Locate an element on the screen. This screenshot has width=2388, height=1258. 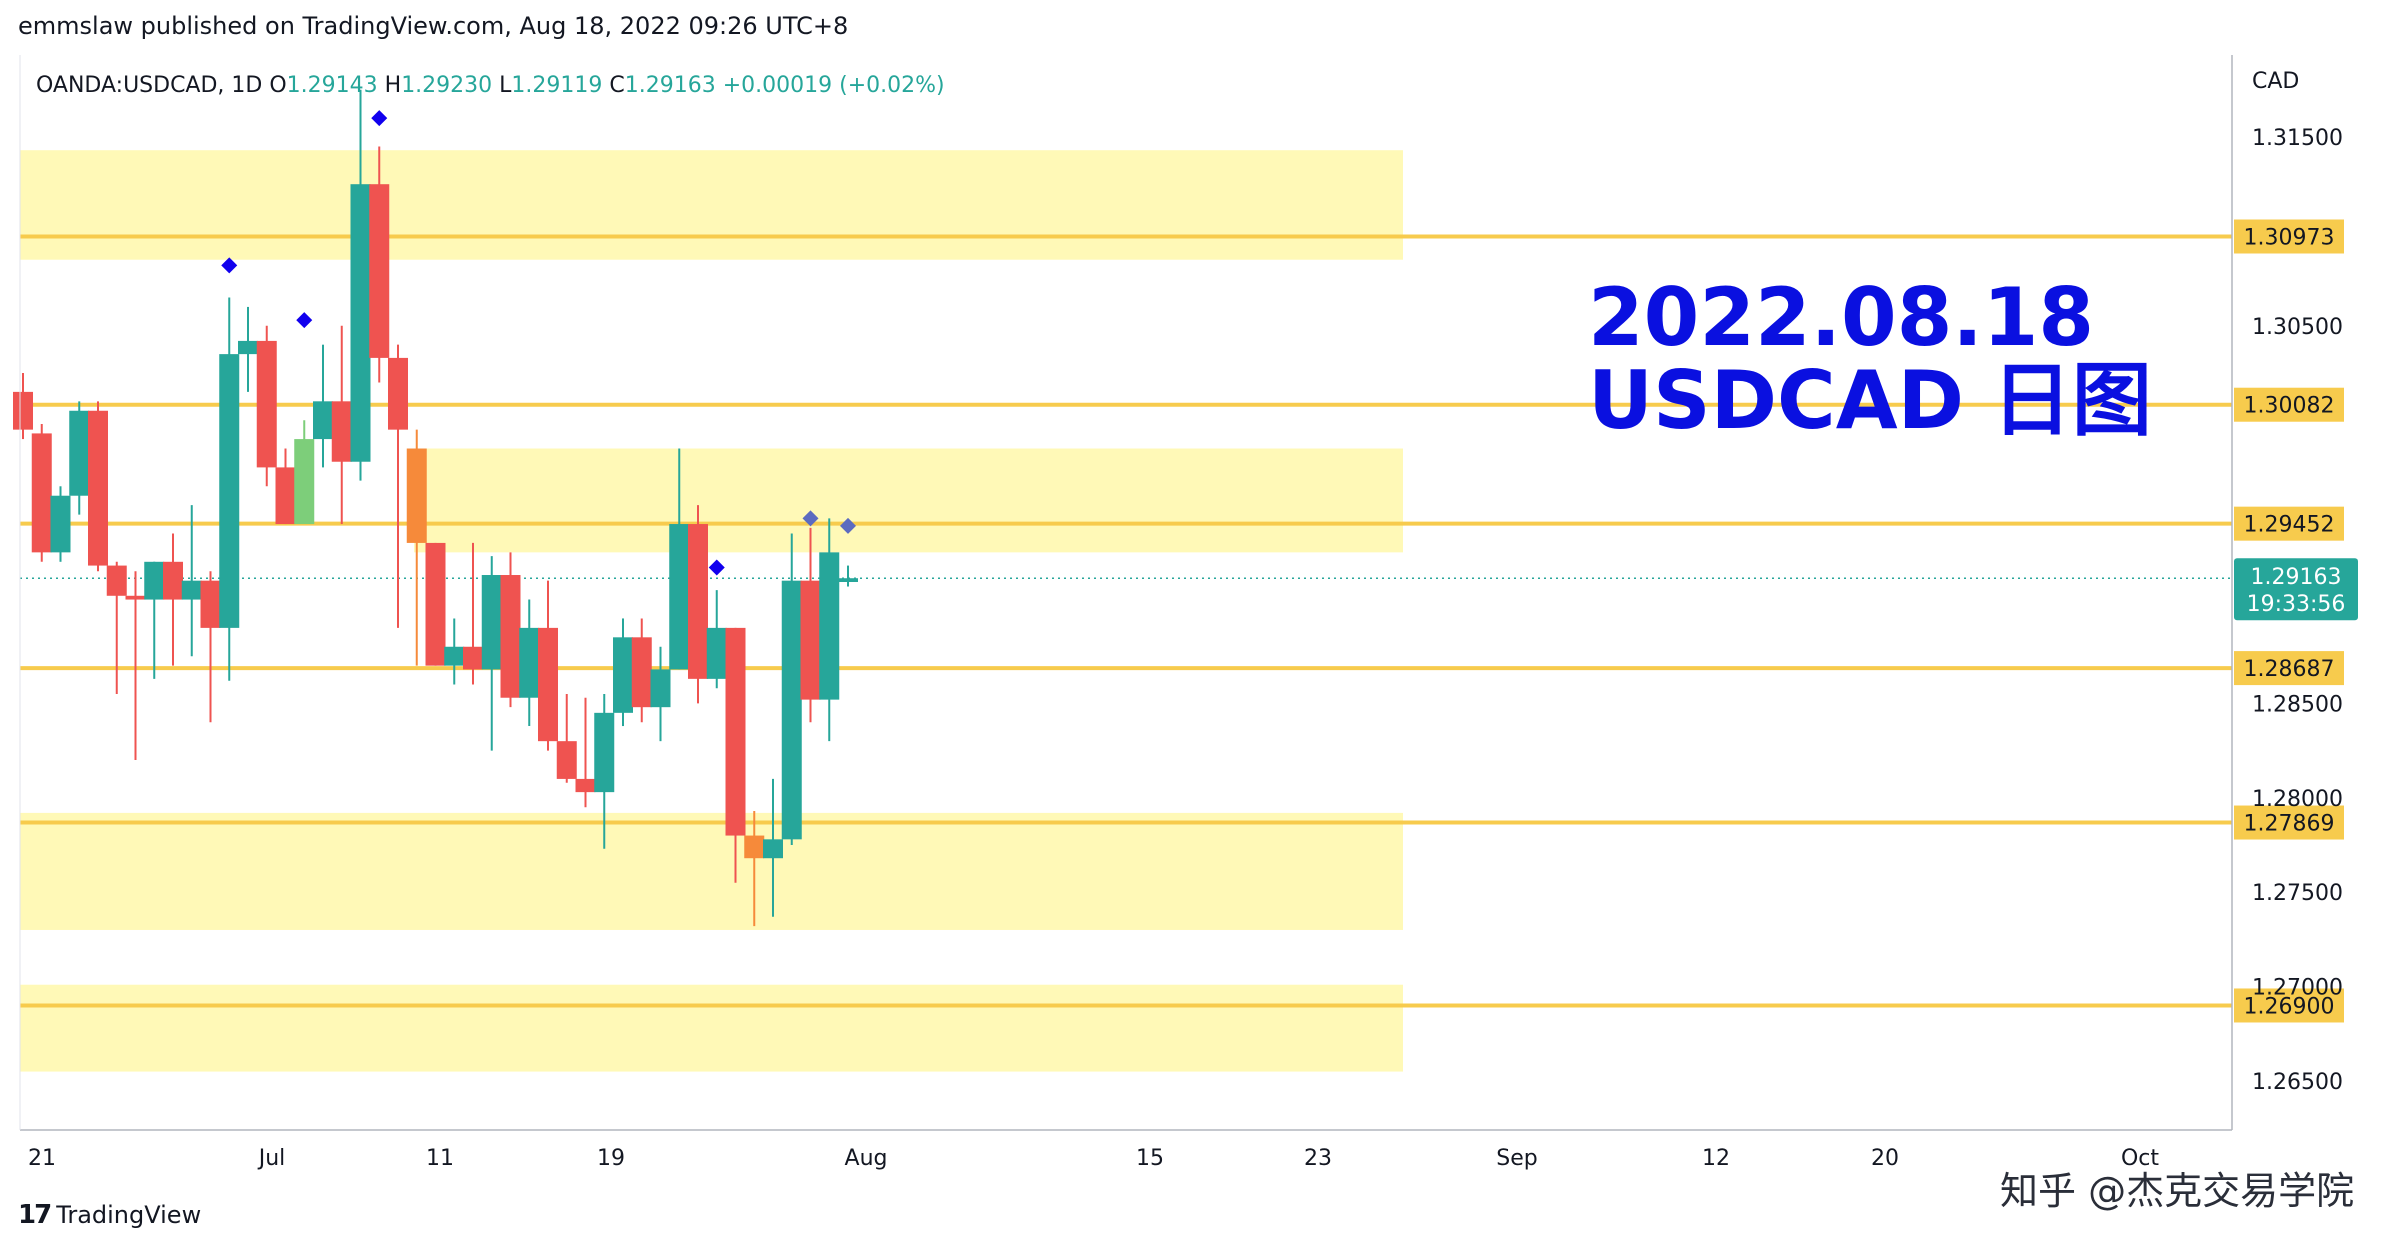
price-badge-box is located at coordinates (2296, 589).